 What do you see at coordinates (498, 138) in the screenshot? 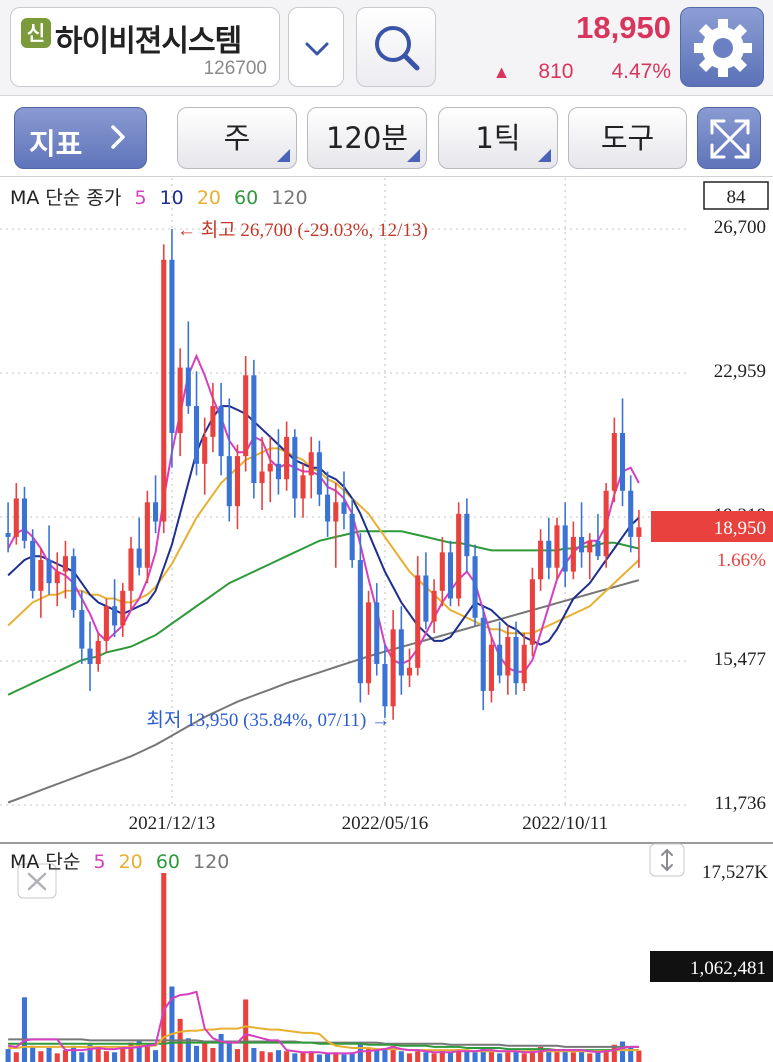
I see `tick-button: 1틱` at bounding box center [498, 138].